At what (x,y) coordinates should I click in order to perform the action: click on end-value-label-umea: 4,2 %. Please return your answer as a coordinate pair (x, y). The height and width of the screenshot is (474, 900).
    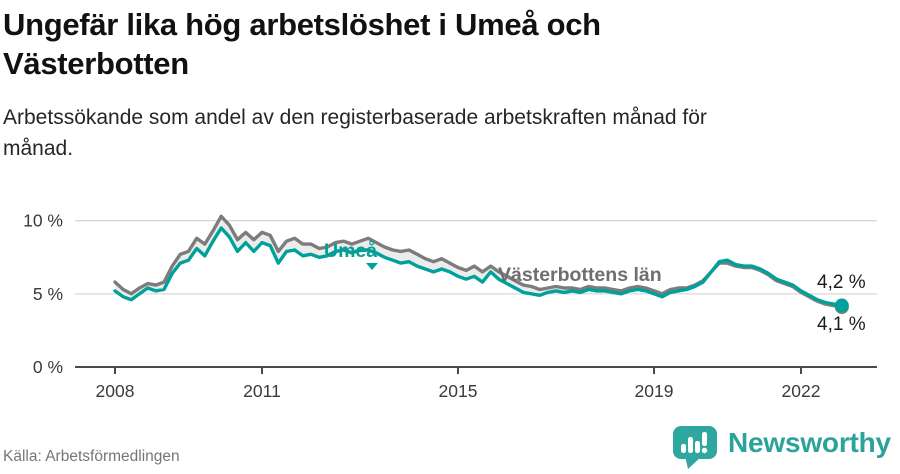
    Looking at the image, I should click on (841, 282).